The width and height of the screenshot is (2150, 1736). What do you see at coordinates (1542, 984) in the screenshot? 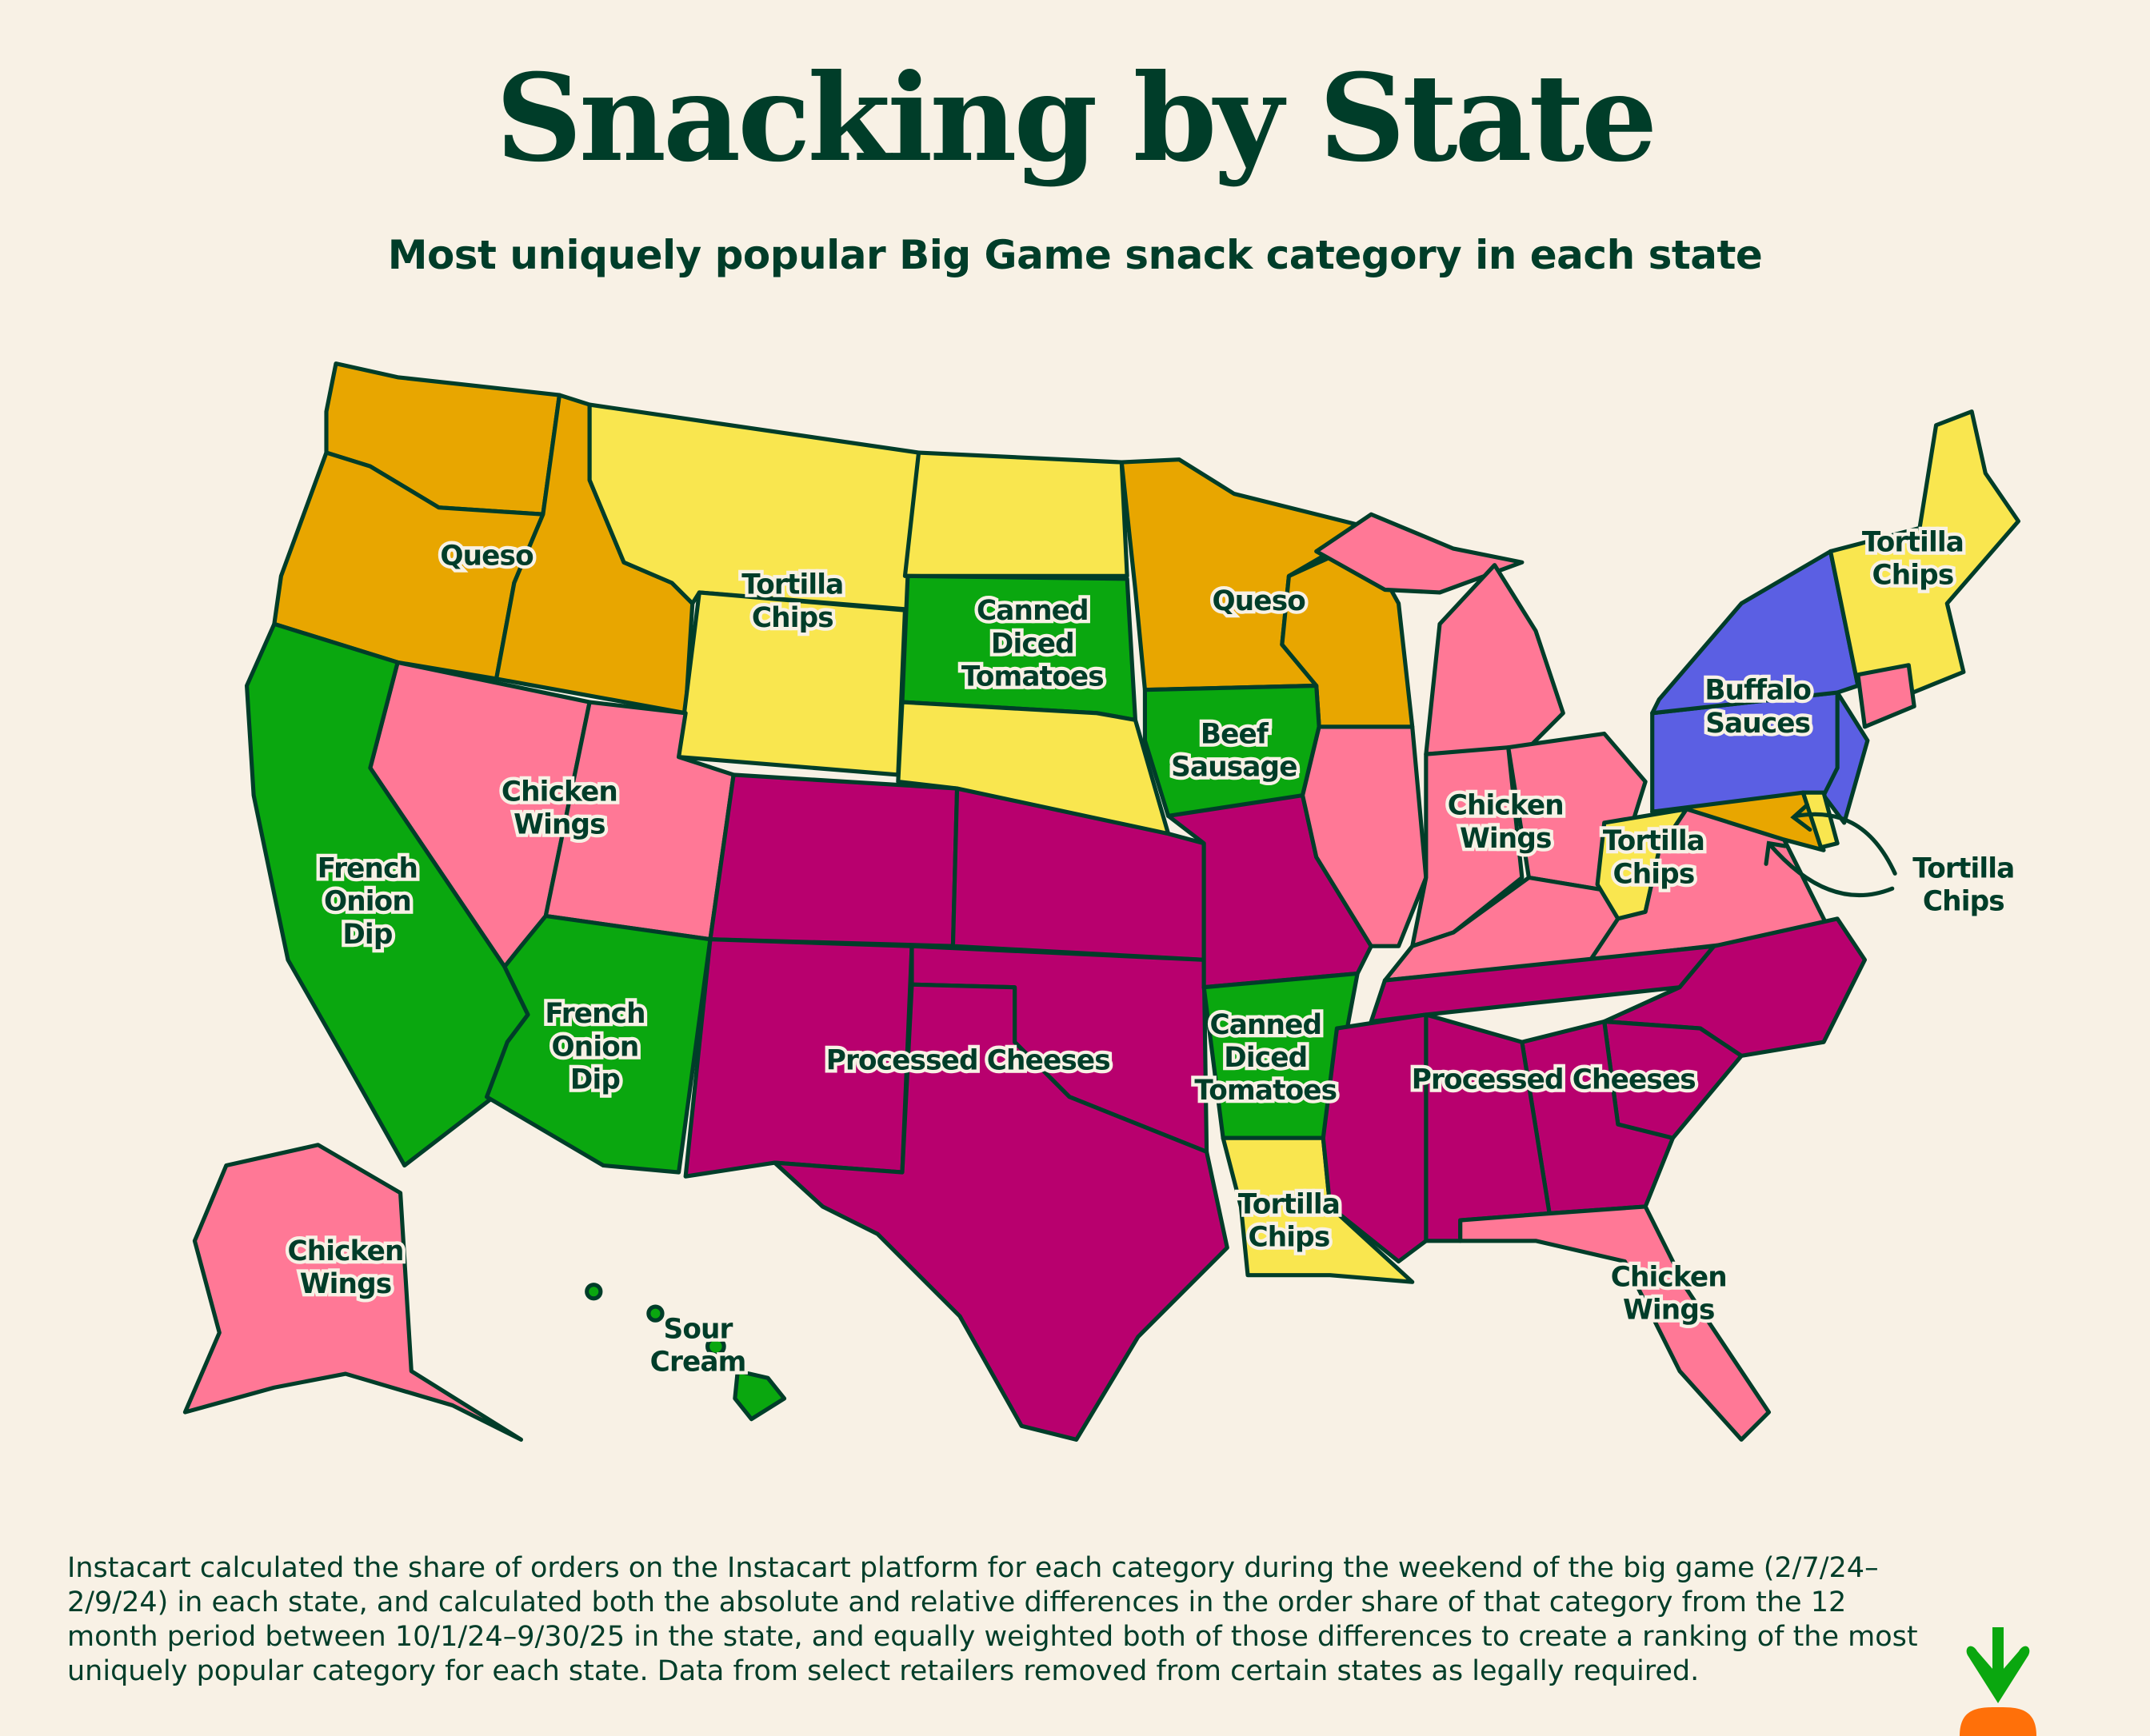
I see `state-tn` at bounding box center [1542, 984].